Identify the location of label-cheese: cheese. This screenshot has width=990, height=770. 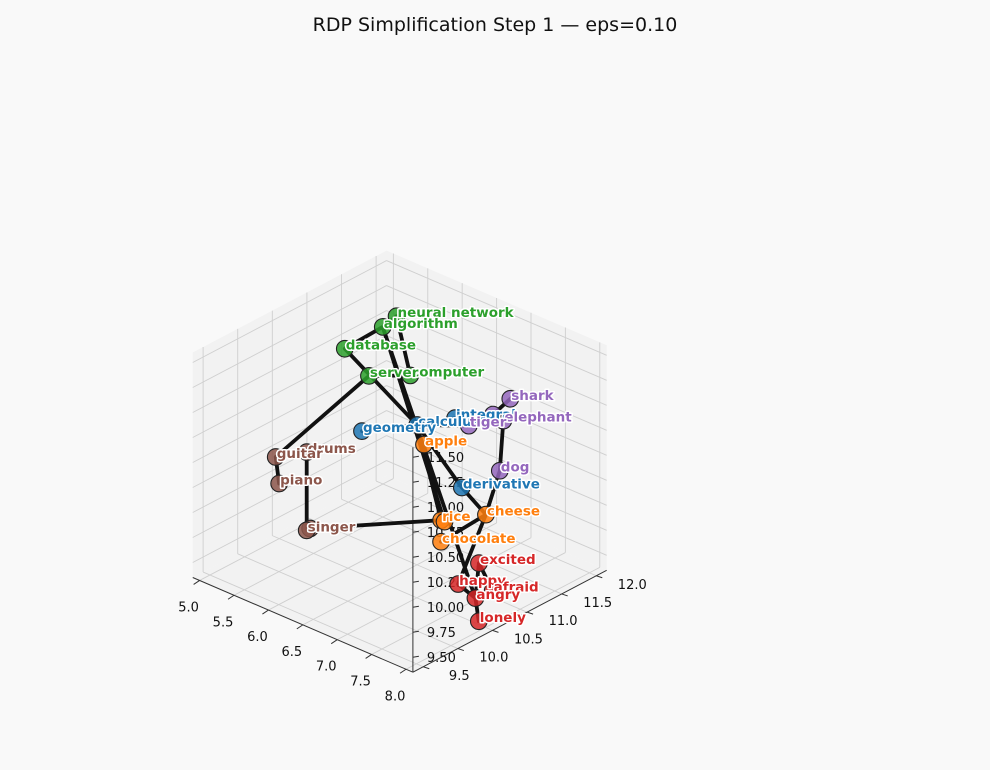
(513, 512).